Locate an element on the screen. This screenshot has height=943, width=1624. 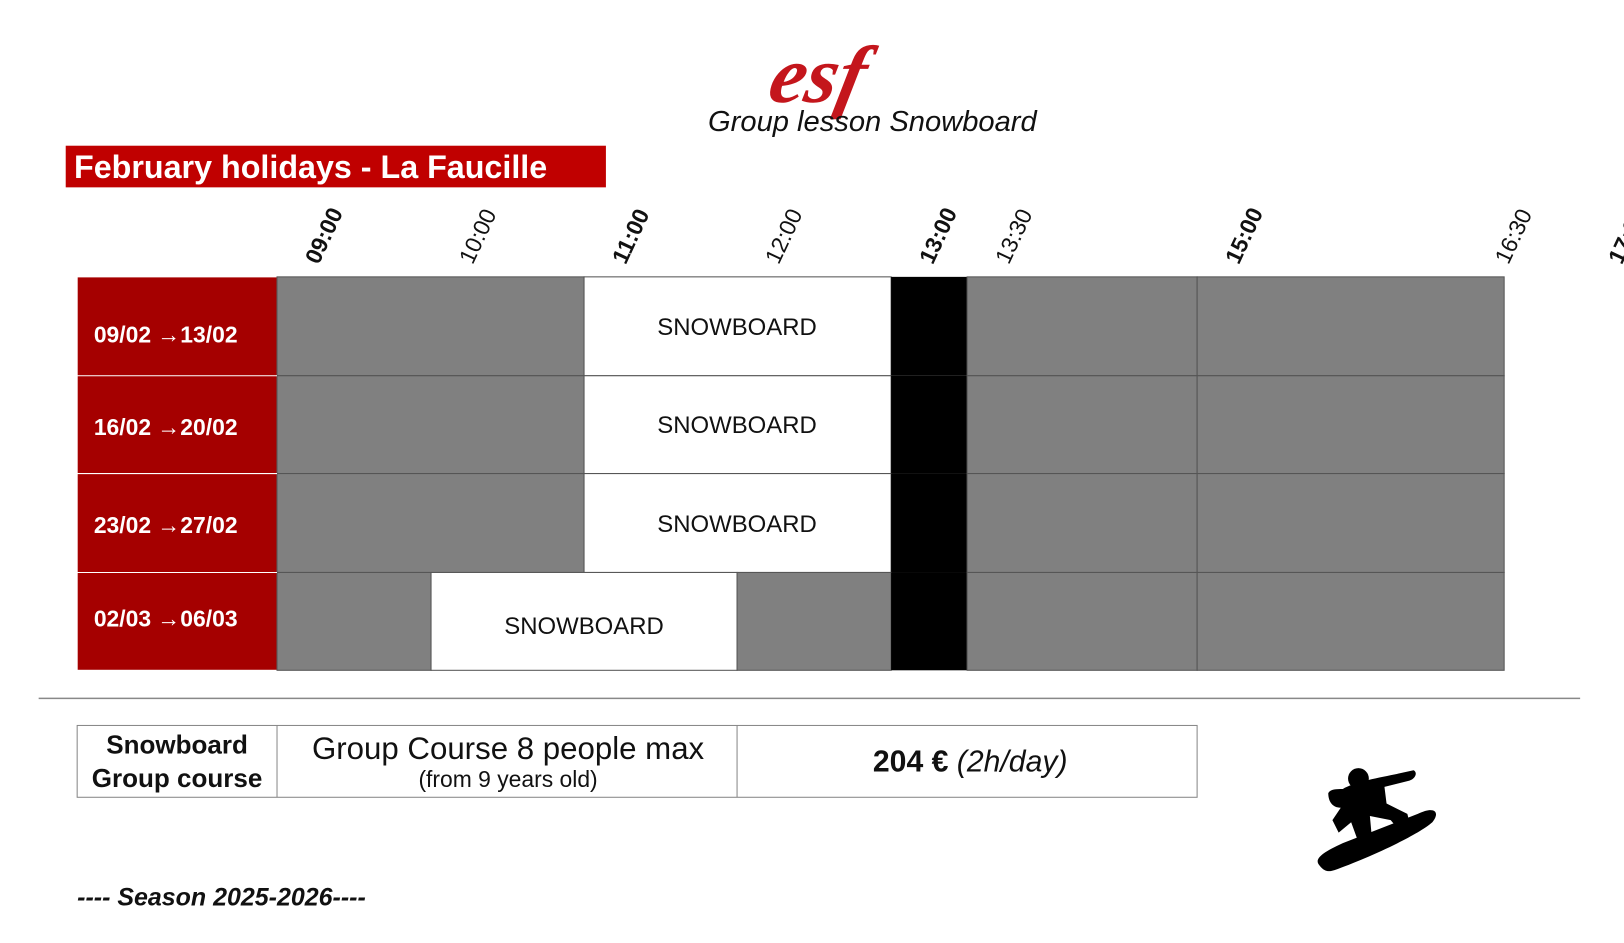
row-dates: 09/02 →13/02 is located at coordinates (166, 334).